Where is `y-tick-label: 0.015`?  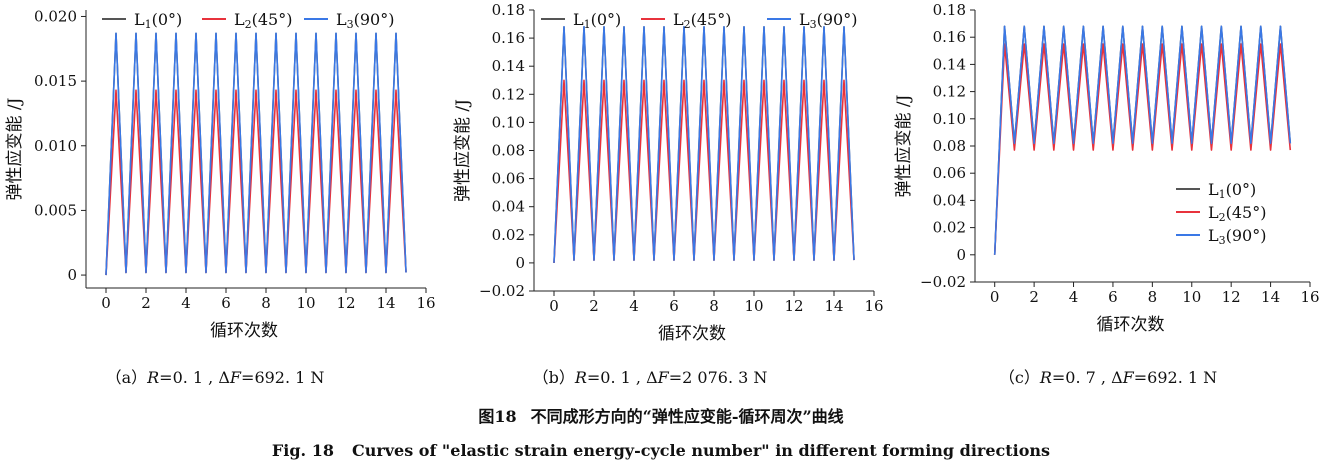 y-tick-label: 0.015 is located at coordinates (55, 81).